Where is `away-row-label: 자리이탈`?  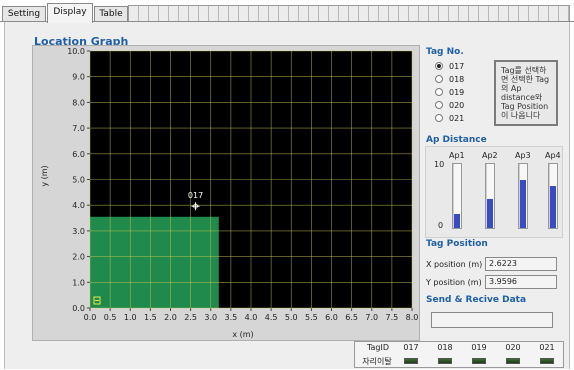 away-row-label: 자리이탈 is located at coordinates (377, 361).